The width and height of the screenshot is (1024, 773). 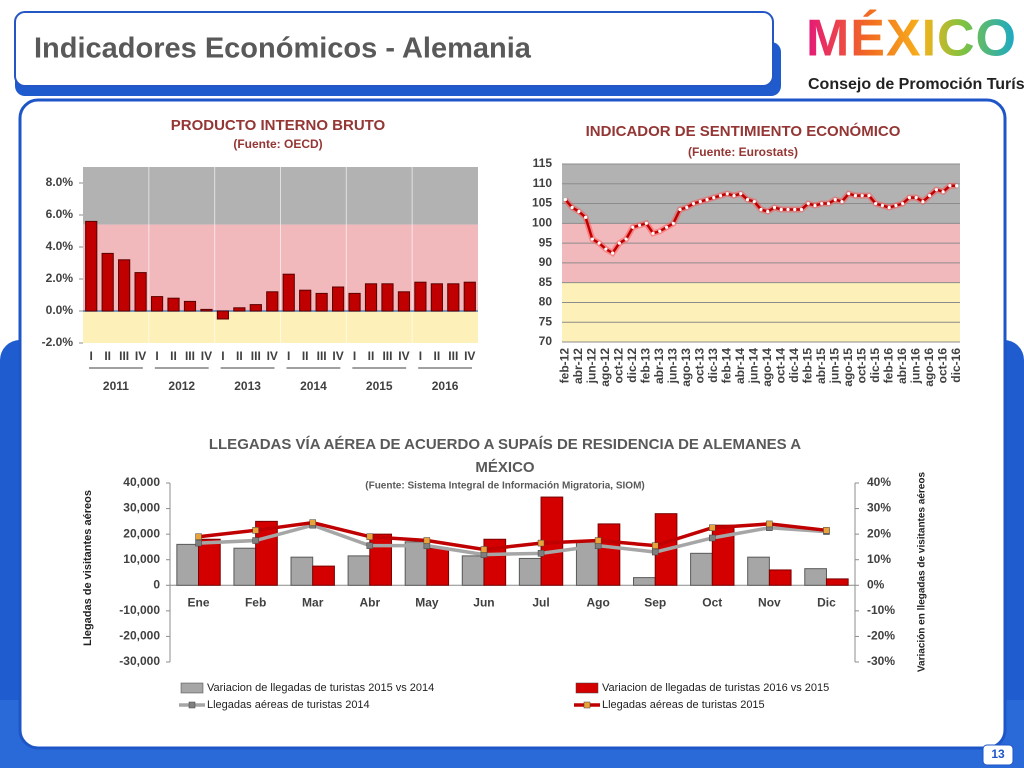 I want to click on x-tick-label: jun-16, so click(x=915, y=366).